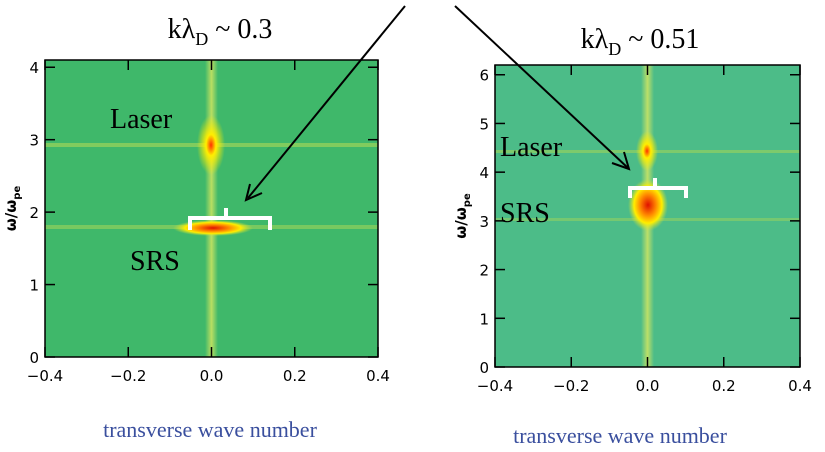 This screenshot has height=452, width=825. Describe the element at coordinates (484, 76) in the screenshot. I see `y-tick-label: 6` at that location.